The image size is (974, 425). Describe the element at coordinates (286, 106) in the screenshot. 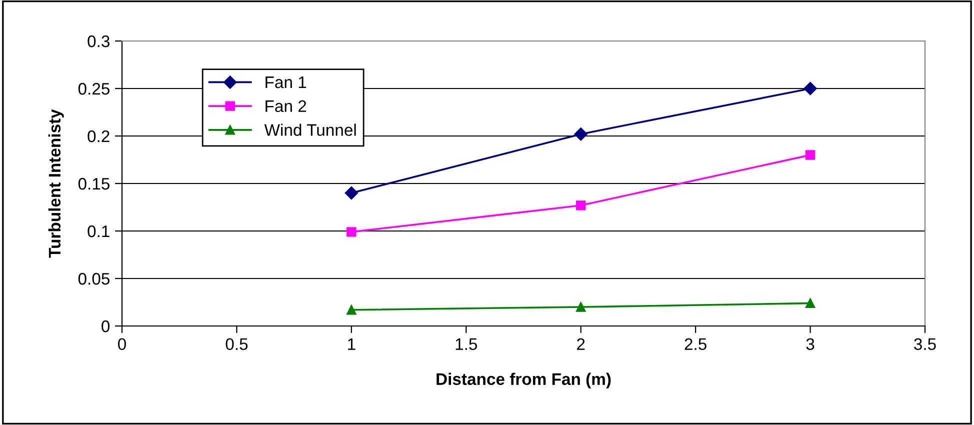

I see `legend-label: Fan 2` at that location.